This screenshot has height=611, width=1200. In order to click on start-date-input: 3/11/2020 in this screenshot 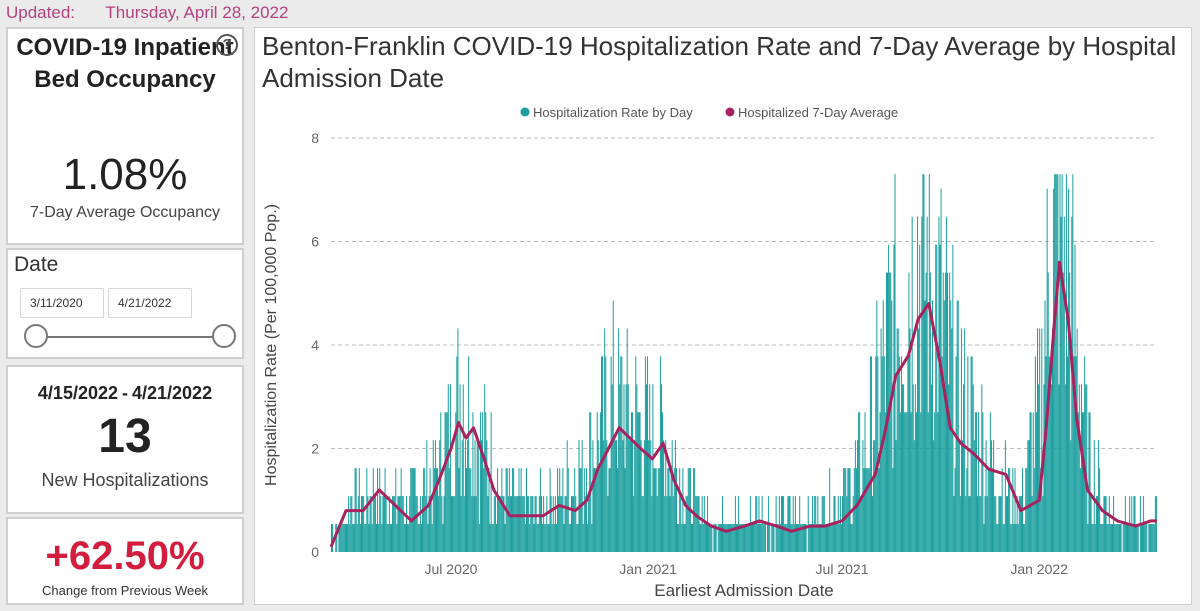, I will do `click(62, 303)`.